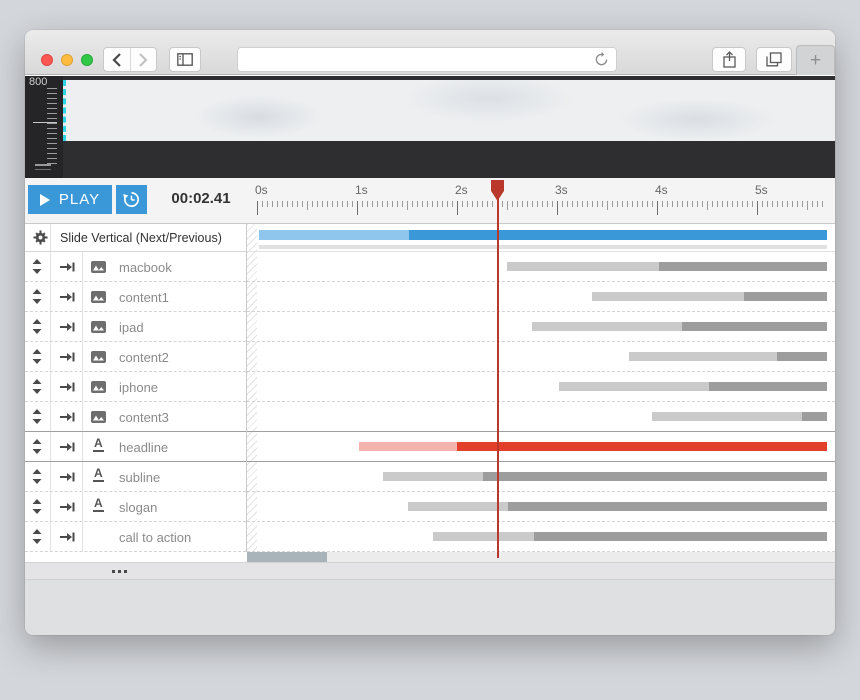  I want to click on timeline-lane-content2, so click(541, 357).